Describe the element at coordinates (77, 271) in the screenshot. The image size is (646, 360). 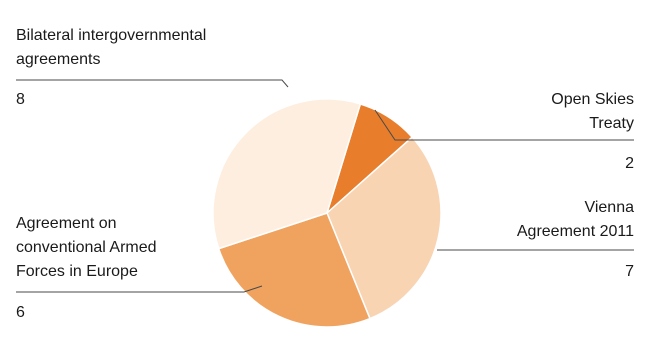
I see `slice-label-text: Forces in Europe` at that location.